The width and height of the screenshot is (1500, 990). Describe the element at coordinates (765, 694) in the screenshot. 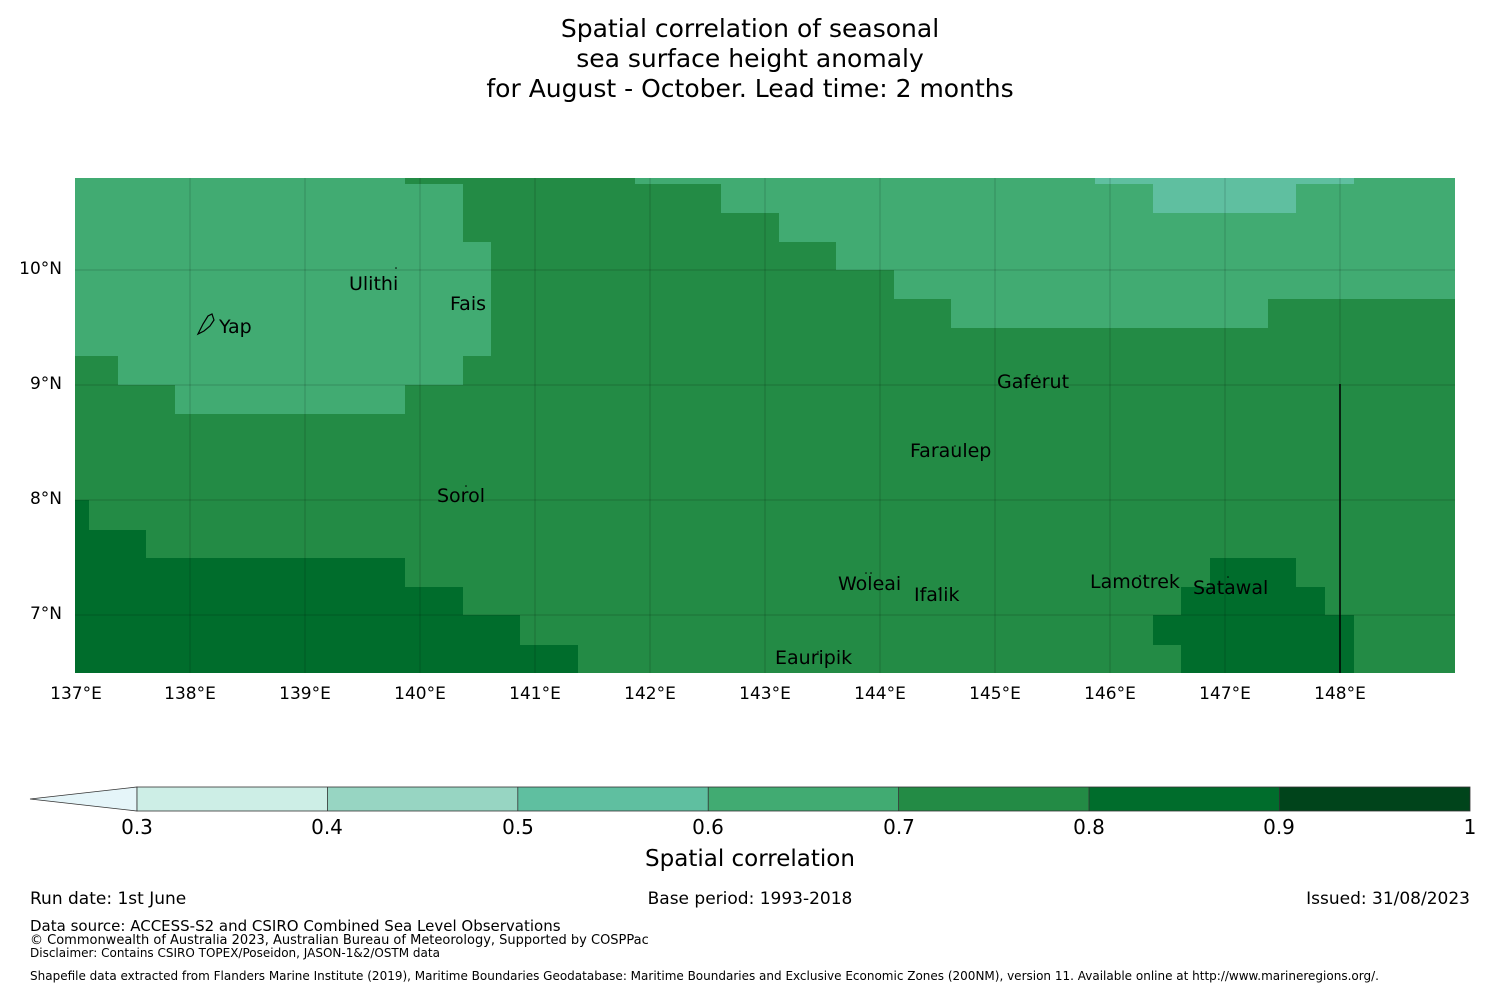

I see `lon-label-143e: 143°E` at that location.